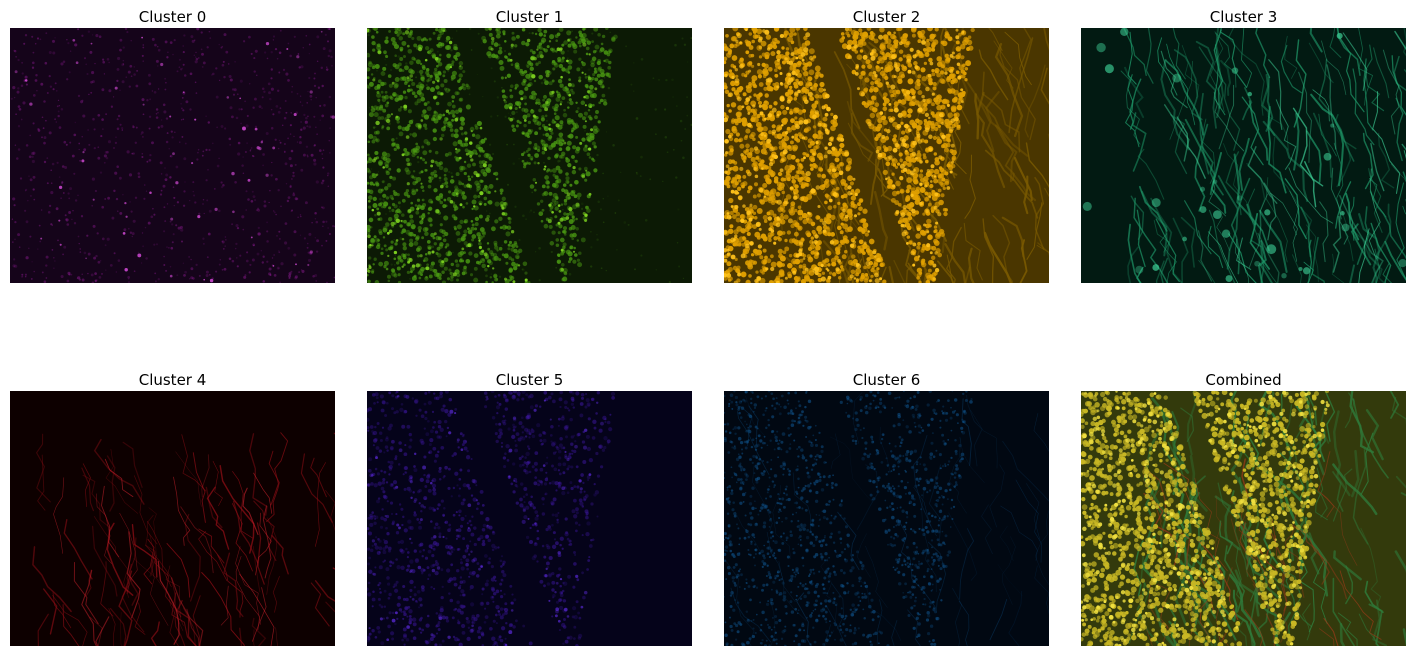 This screenshot has width=1415, height=658. I want to click on panel-title: Cluster 1, so click(529, 17).